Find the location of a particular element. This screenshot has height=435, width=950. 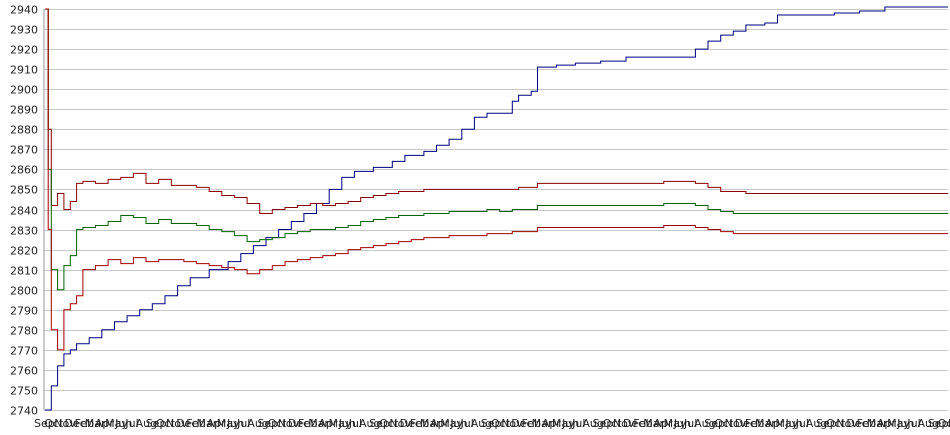

y-tick-label: 2740 is located at coordinates (24, 411).